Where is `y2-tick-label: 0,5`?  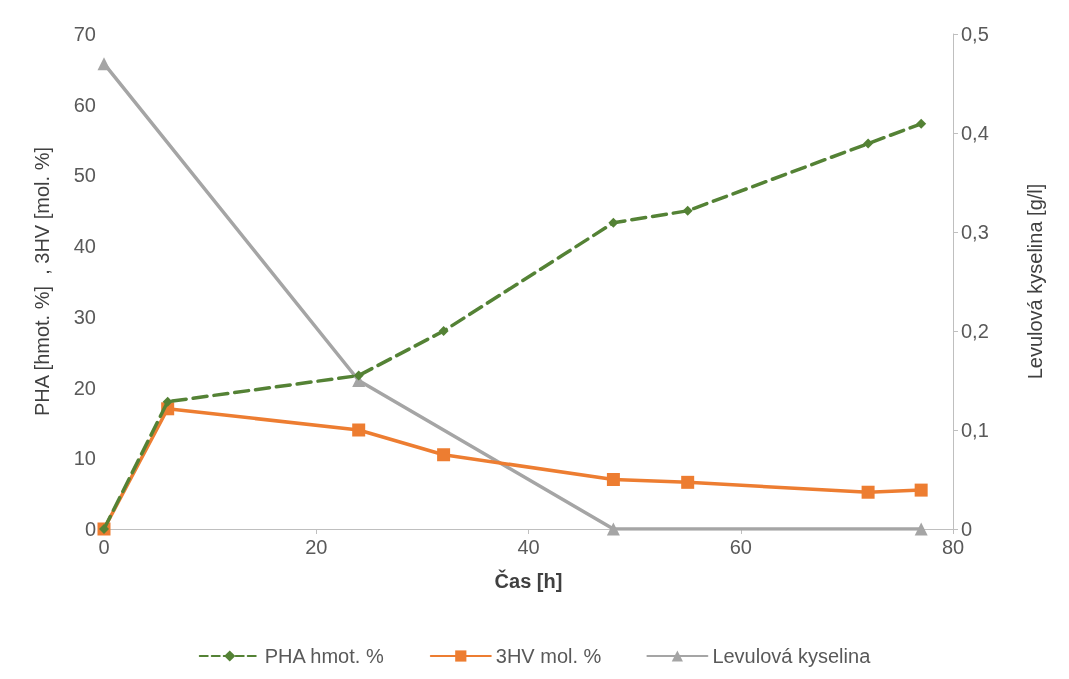
y2-tick-label: 0,5 is located at coordinates (975, 34).